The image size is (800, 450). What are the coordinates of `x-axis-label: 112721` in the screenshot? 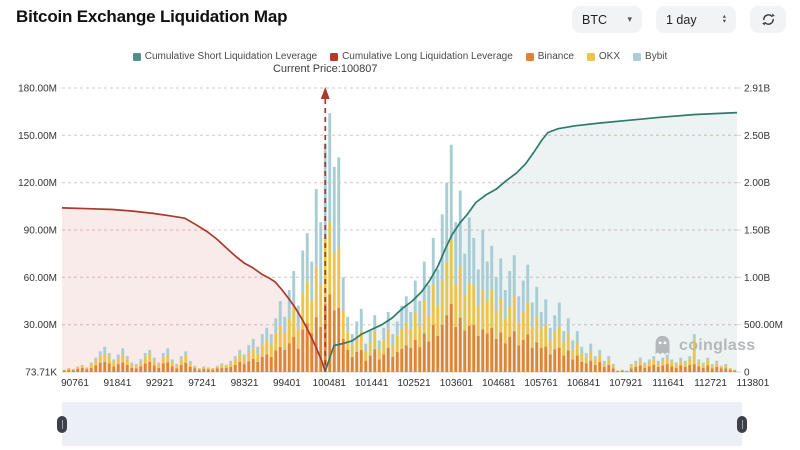 It's located at (710, 383).